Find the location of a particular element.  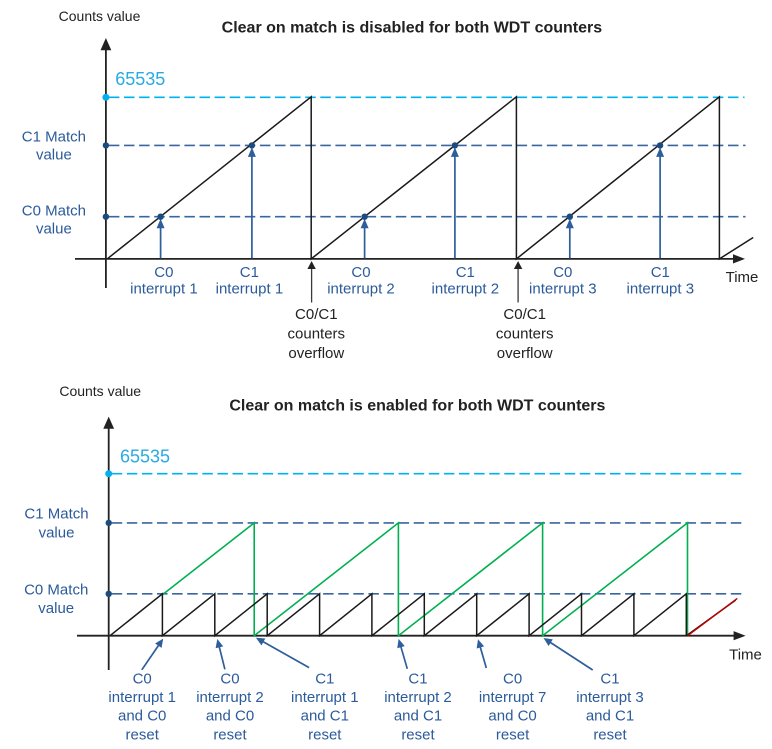

svg-text: interrupt 7 is located at coordinates (513, 697).